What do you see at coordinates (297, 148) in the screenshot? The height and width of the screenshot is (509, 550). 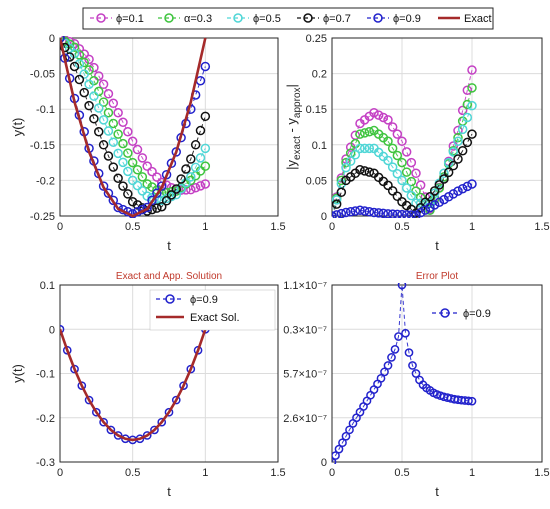 I see `y-axis-label-part: exact` at bounding box center [297, 148].